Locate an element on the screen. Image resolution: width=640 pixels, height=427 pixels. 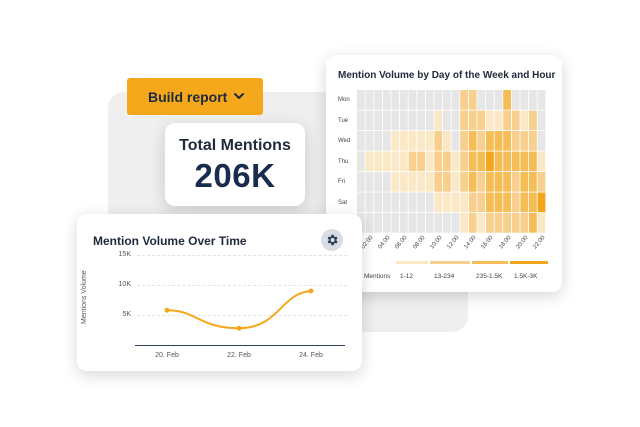
x-tick-label: 20. Feb is located at coordinates (167, 355).